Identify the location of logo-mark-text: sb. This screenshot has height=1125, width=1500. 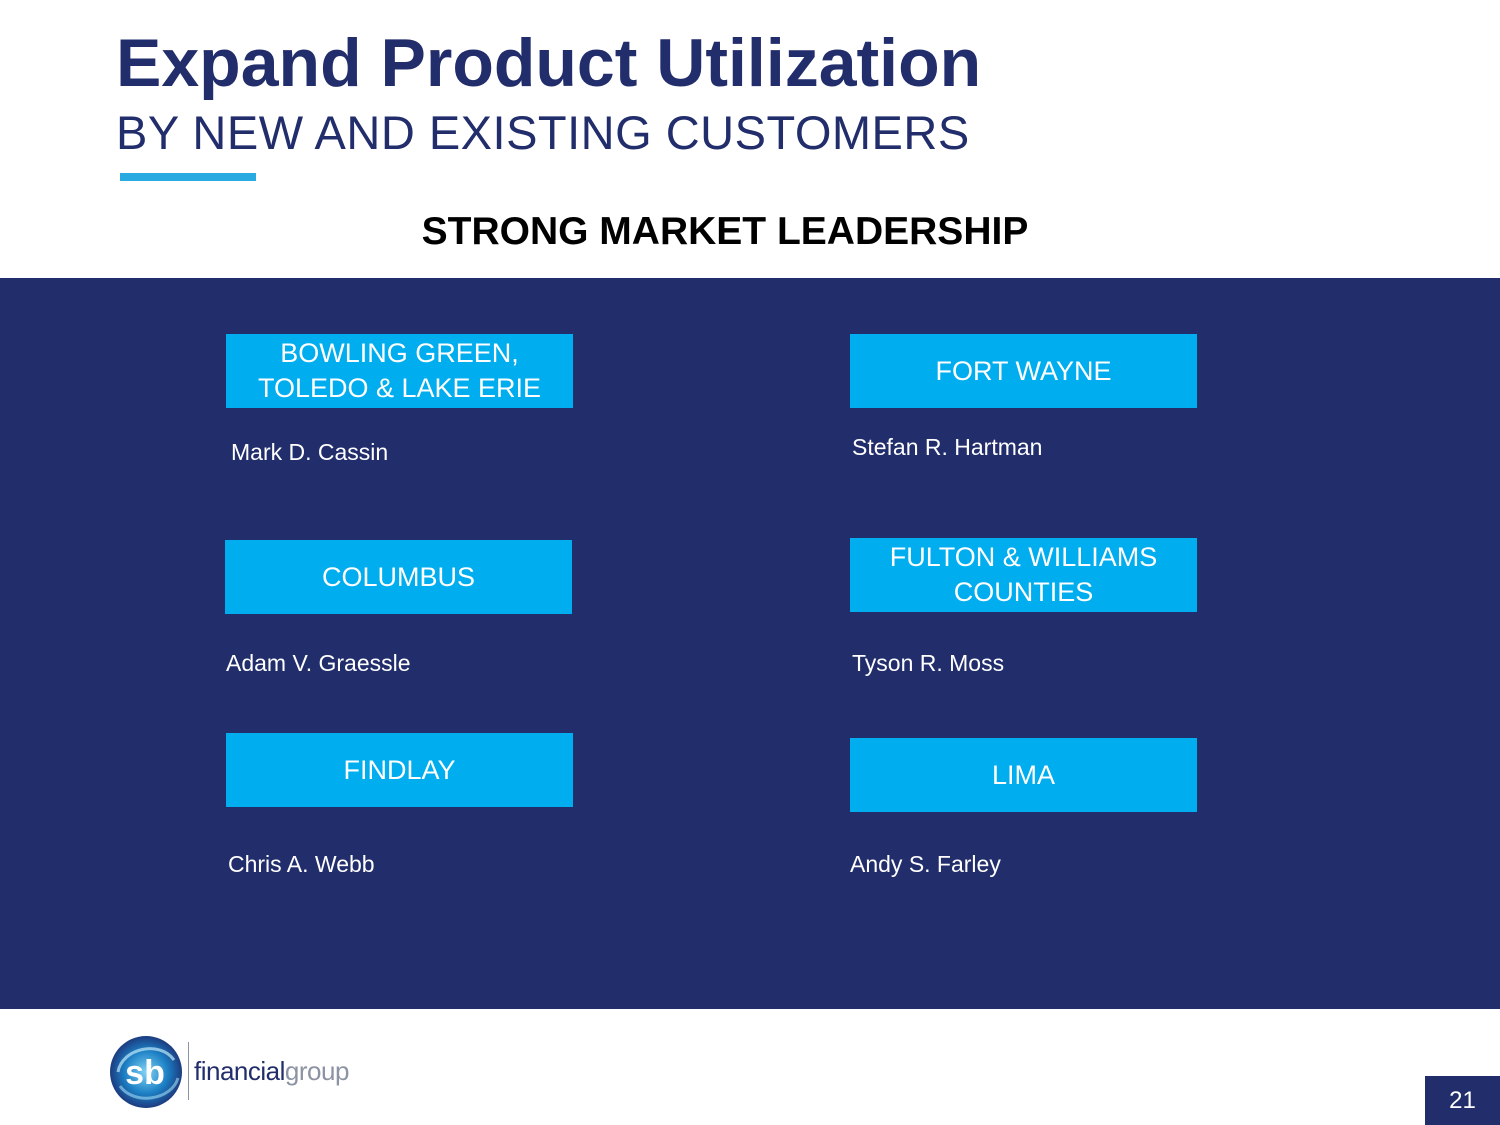
(145, 1073).